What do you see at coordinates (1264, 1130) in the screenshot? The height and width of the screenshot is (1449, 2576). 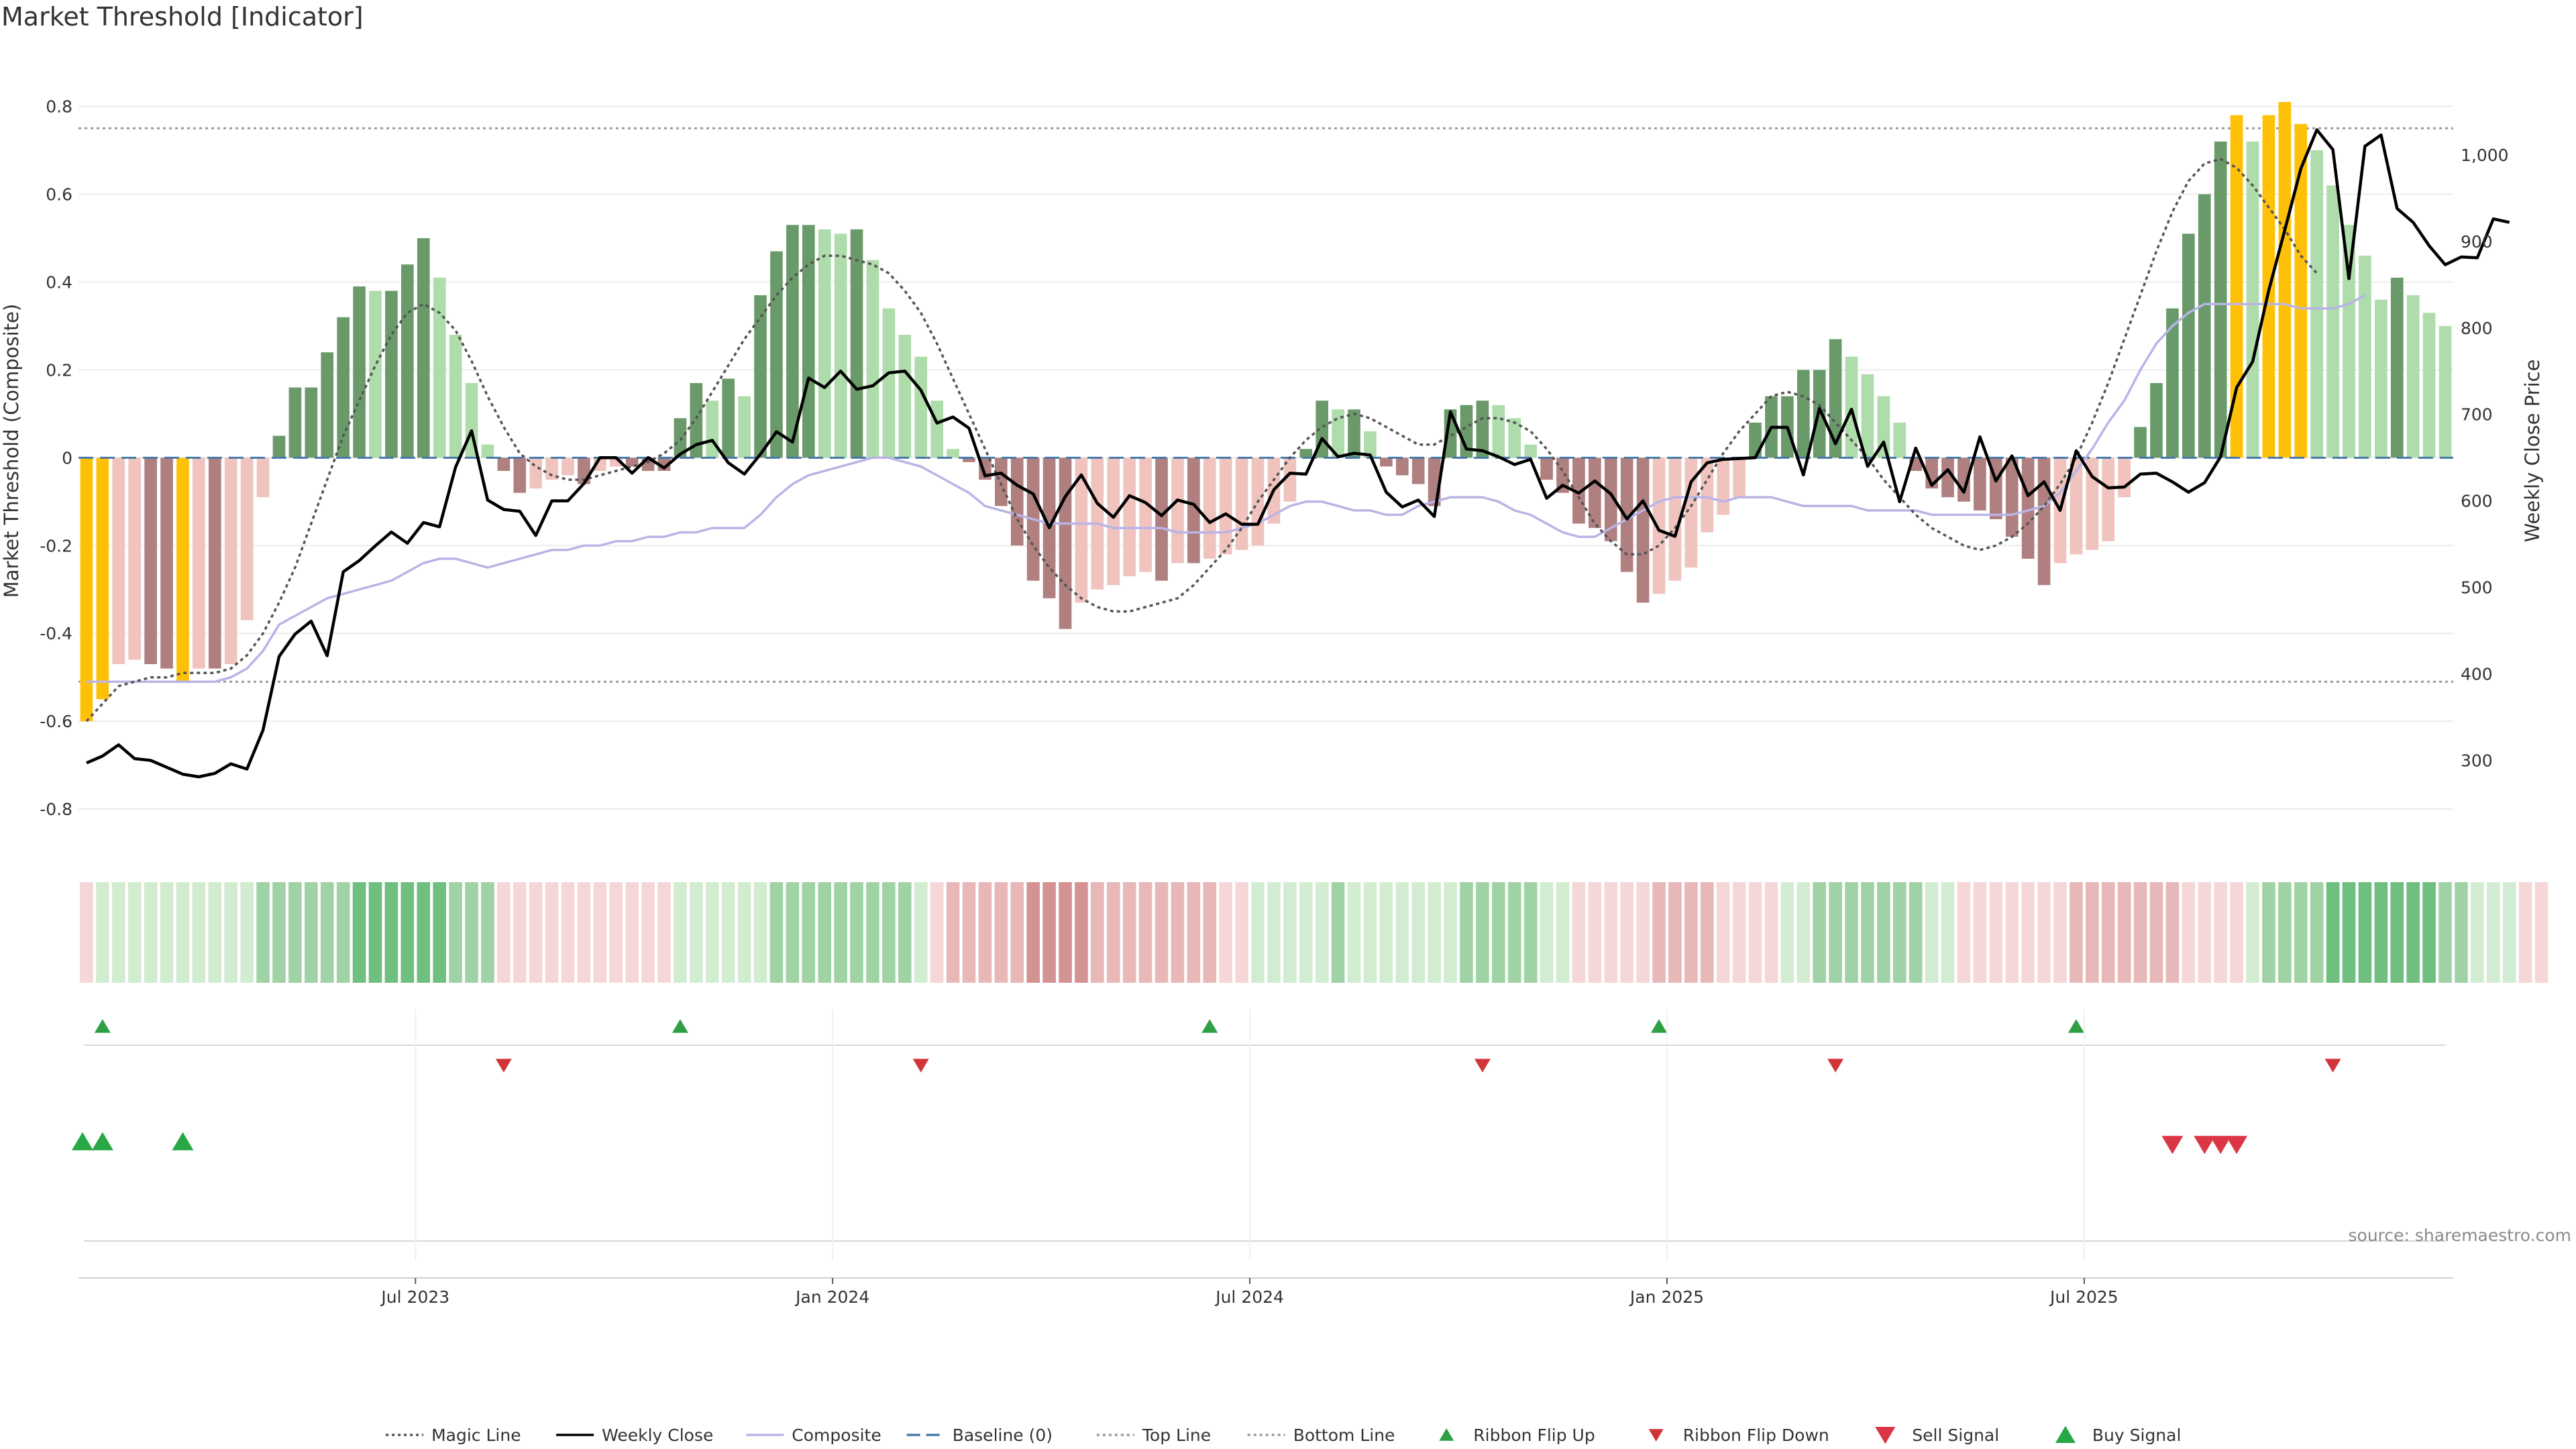 I see `ribbon-flip-markers` at bounding box center [1264, 1130].